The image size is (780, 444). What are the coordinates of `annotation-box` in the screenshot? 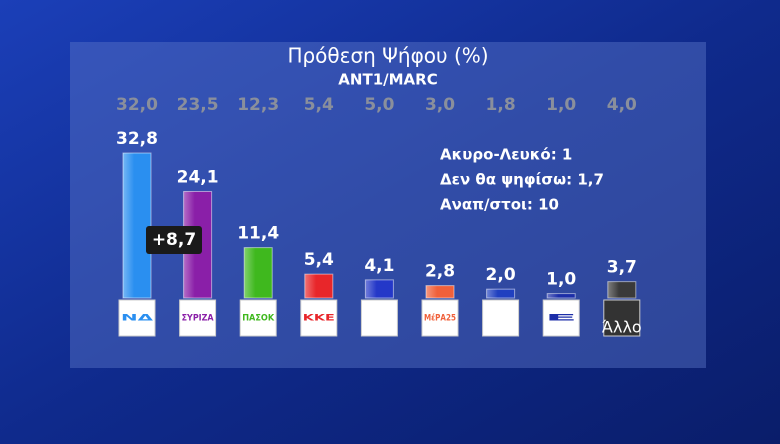 It's located at (174, 240).